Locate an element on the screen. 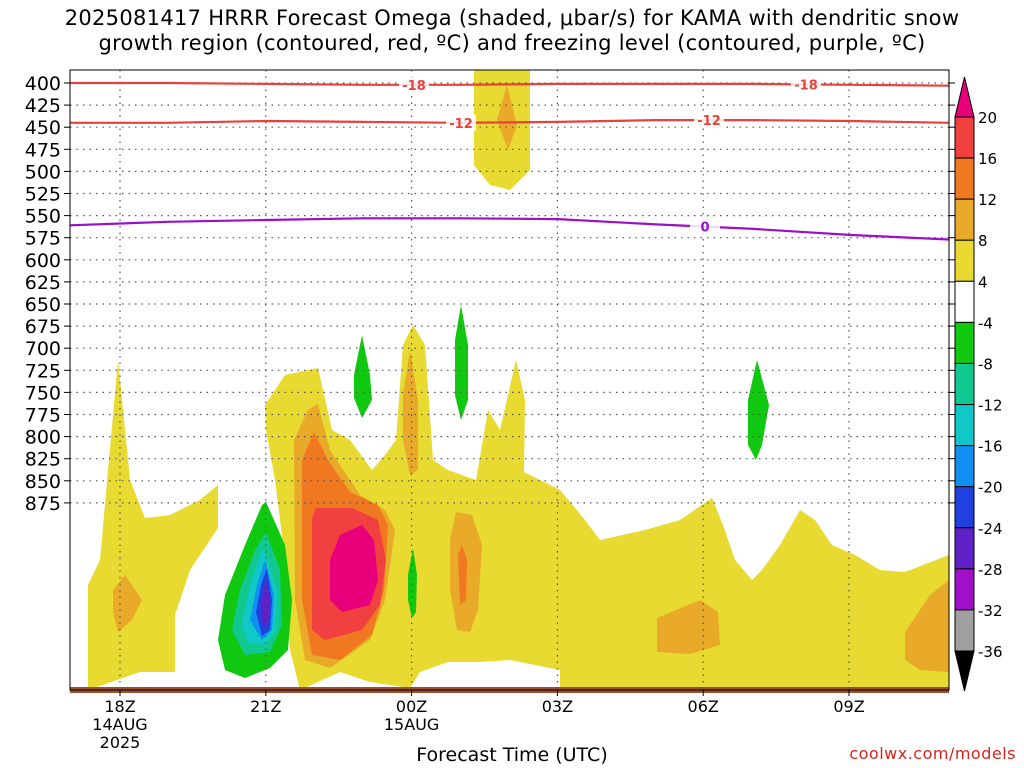 This screenshot has height=768, width=1024. colorbar-label: -12 is located at coordinates (990, 406).